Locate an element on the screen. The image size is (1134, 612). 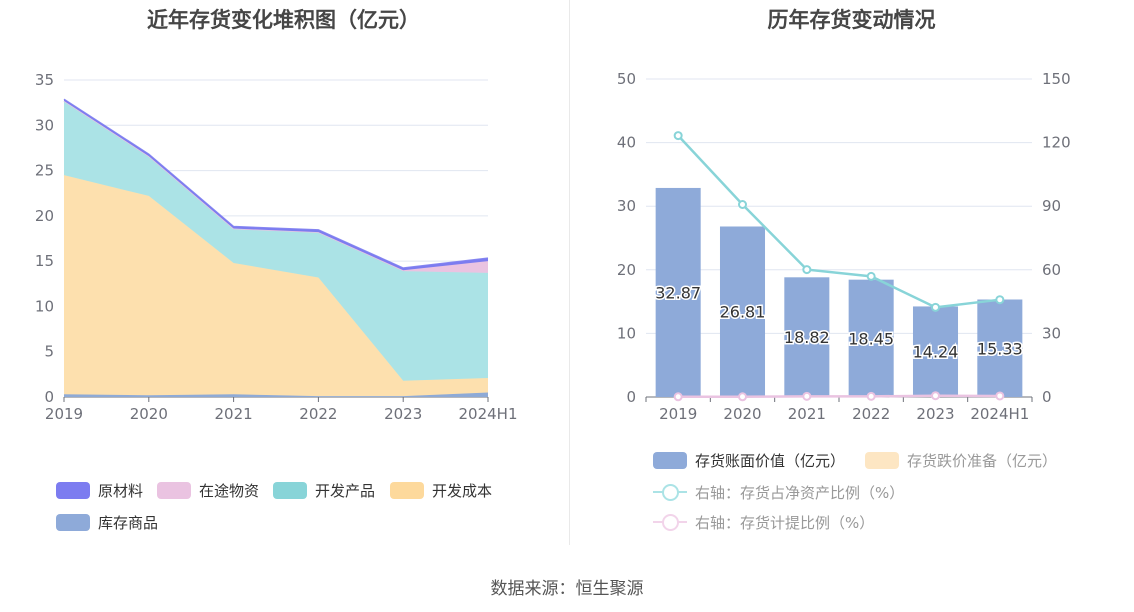
right-chart-title: 历年存货变动情况 is located at coordinates (851, 20).